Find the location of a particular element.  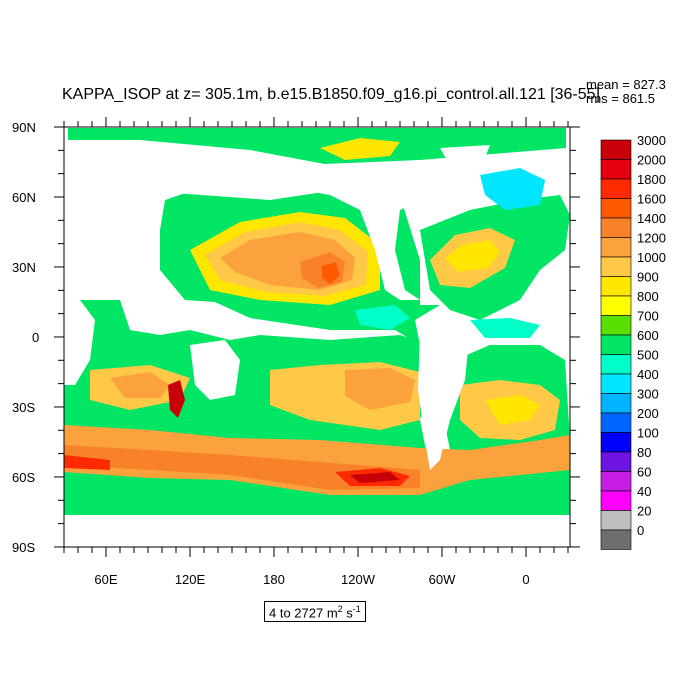

colorbar-label: 1200 is located at coordinates (651, 238).